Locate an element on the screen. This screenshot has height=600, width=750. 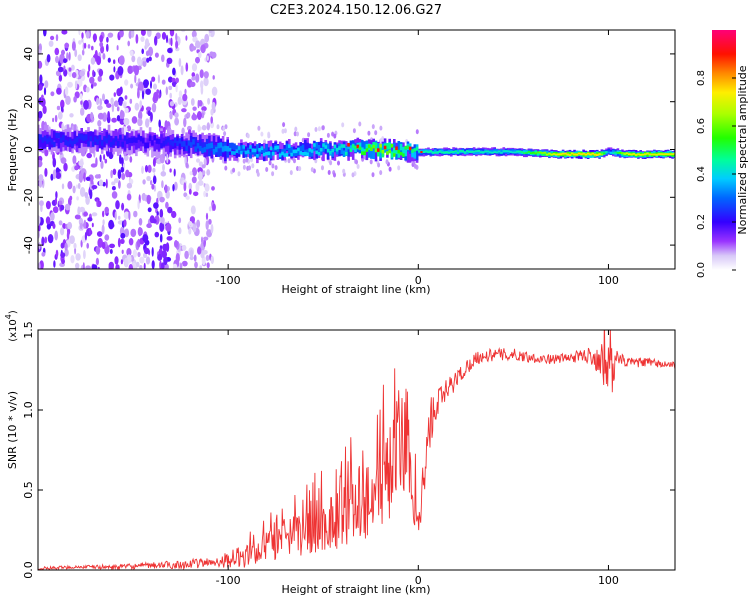
y-tick-label: 0.5 is located at coordinates (28, 490).